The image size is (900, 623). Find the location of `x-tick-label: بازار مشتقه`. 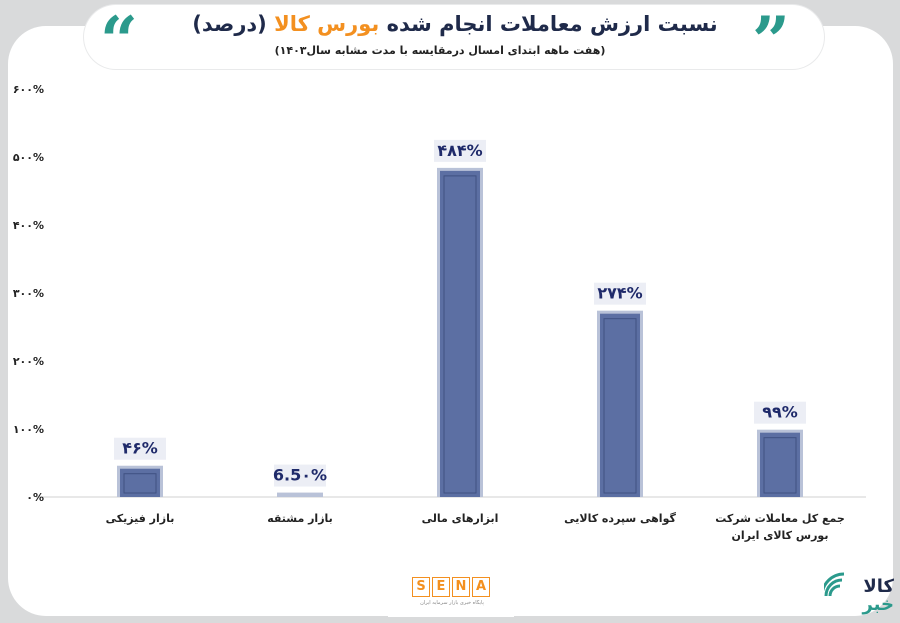

x-tick-label: بازار مشتقه is located at coordinates (300, 518).